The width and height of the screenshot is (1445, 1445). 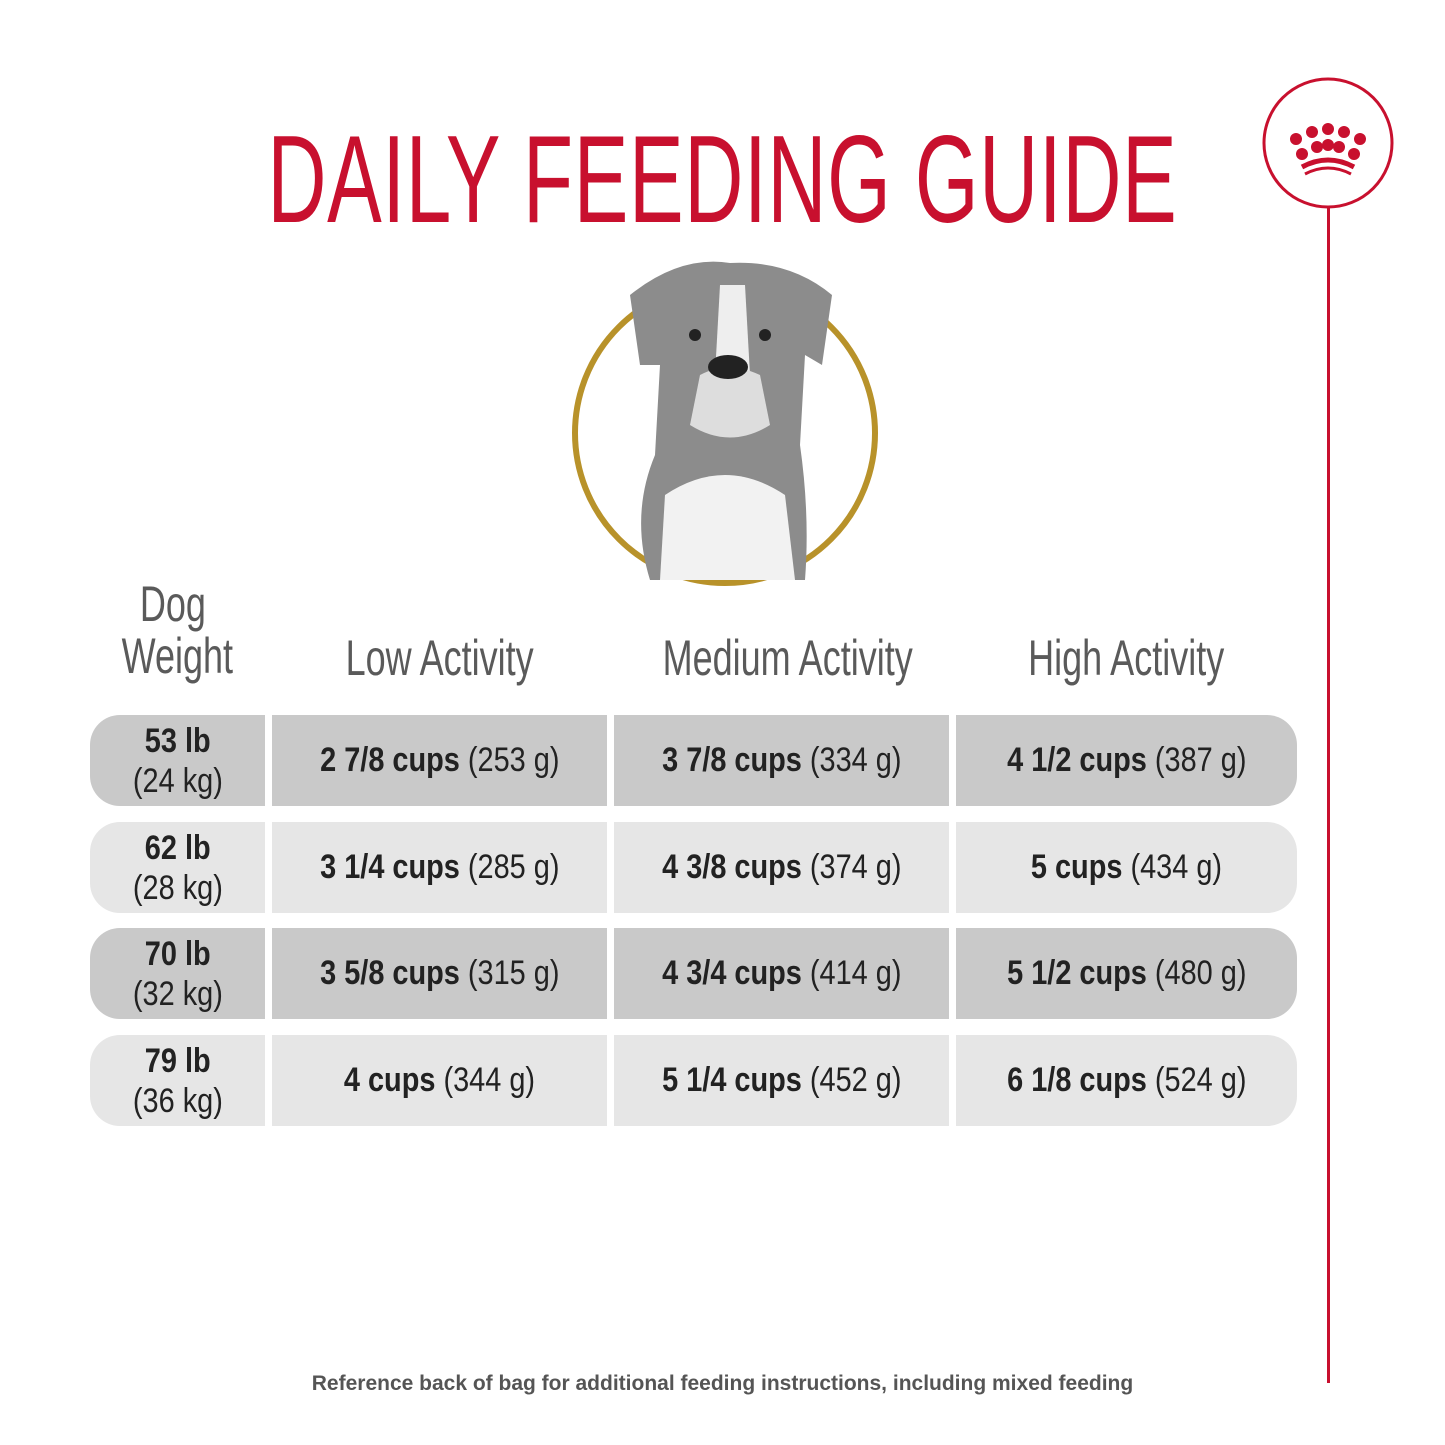 What do you see at coordinates (1126, 658) in the screenshot?
I see `header-high-activity: High Activity` at bounding box center [1126, 658].